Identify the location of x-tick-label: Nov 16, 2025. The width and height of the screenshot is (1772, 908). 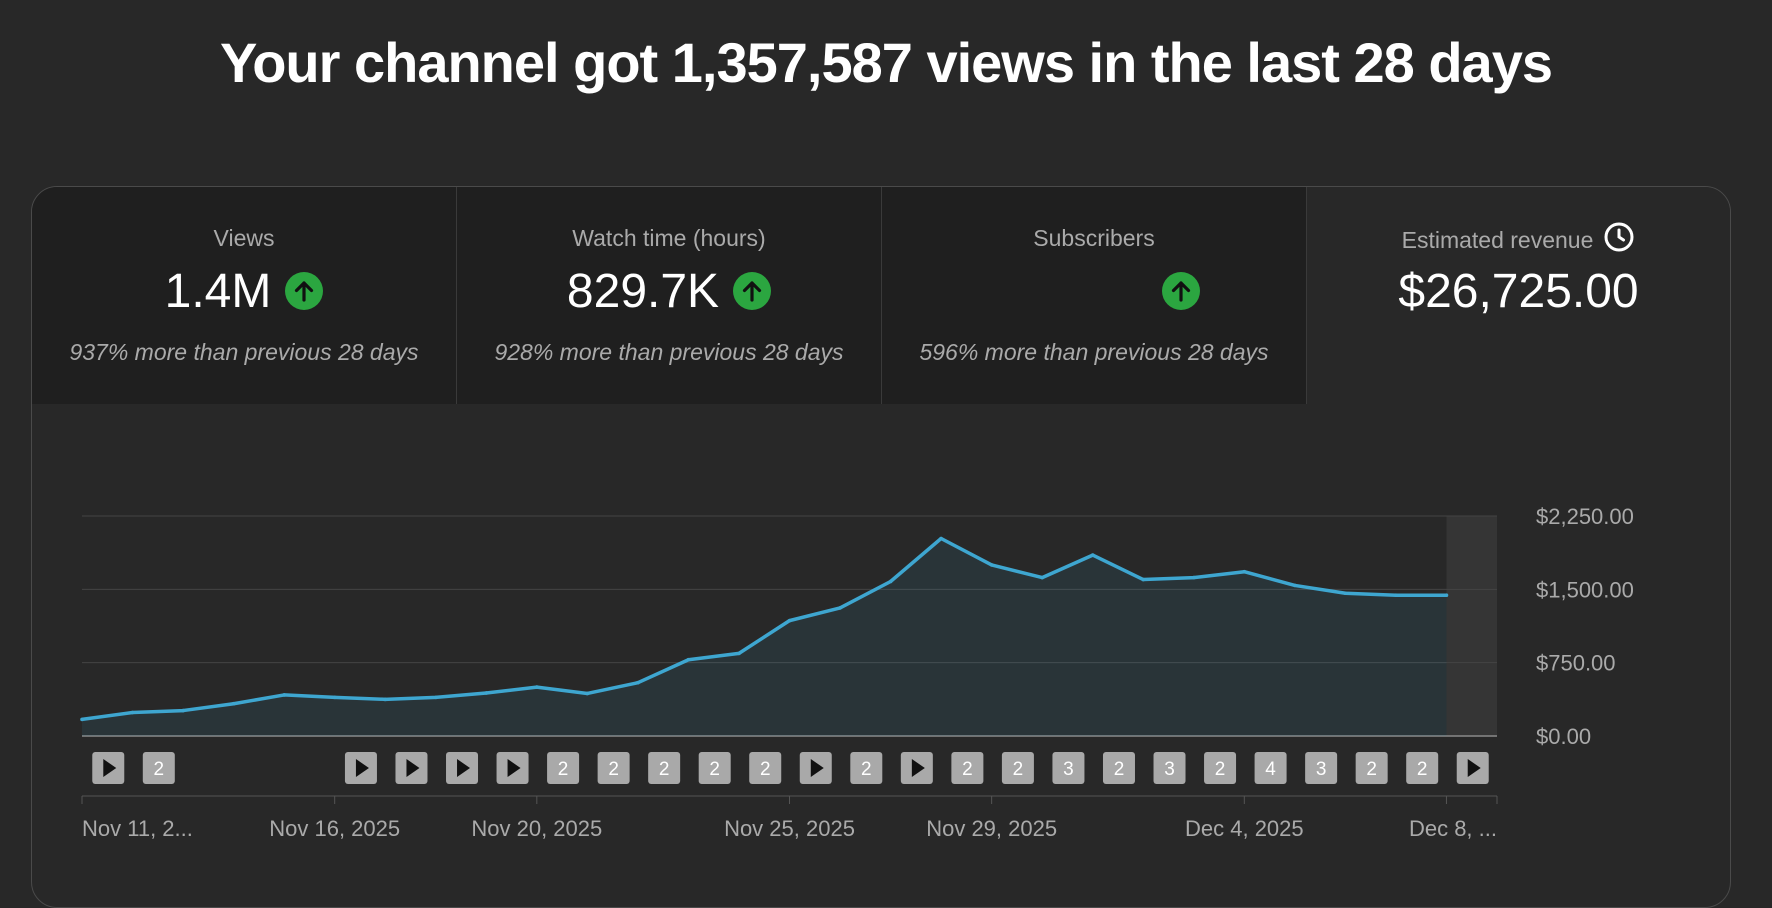
(334, 828).